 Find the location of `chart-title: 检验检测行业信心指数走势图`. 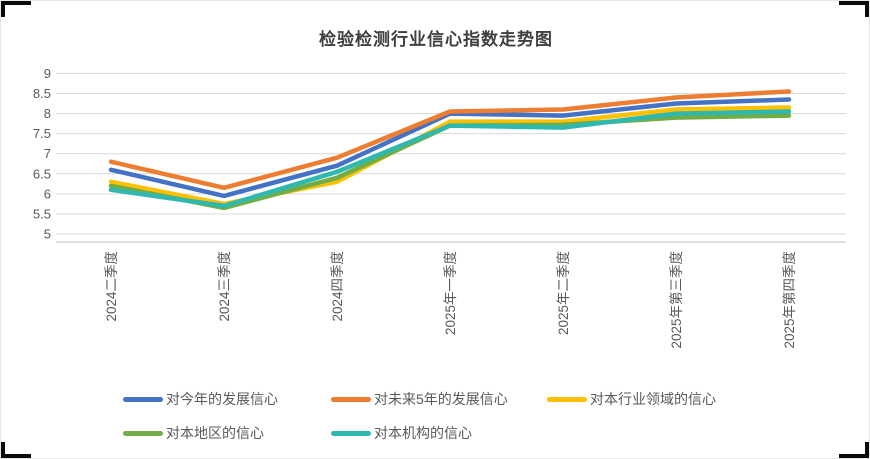

chart-title: 检验检测行业信心指数走势图 is located at coordinates (436, 39).